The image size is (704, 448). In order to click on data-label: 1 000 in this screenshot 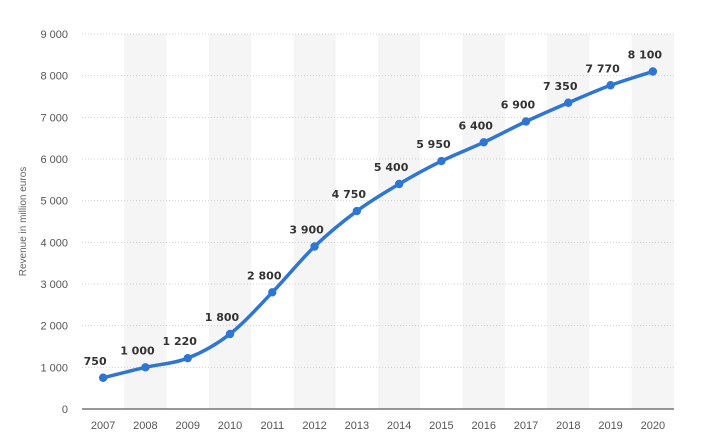, I will do `click(137, 350)`.